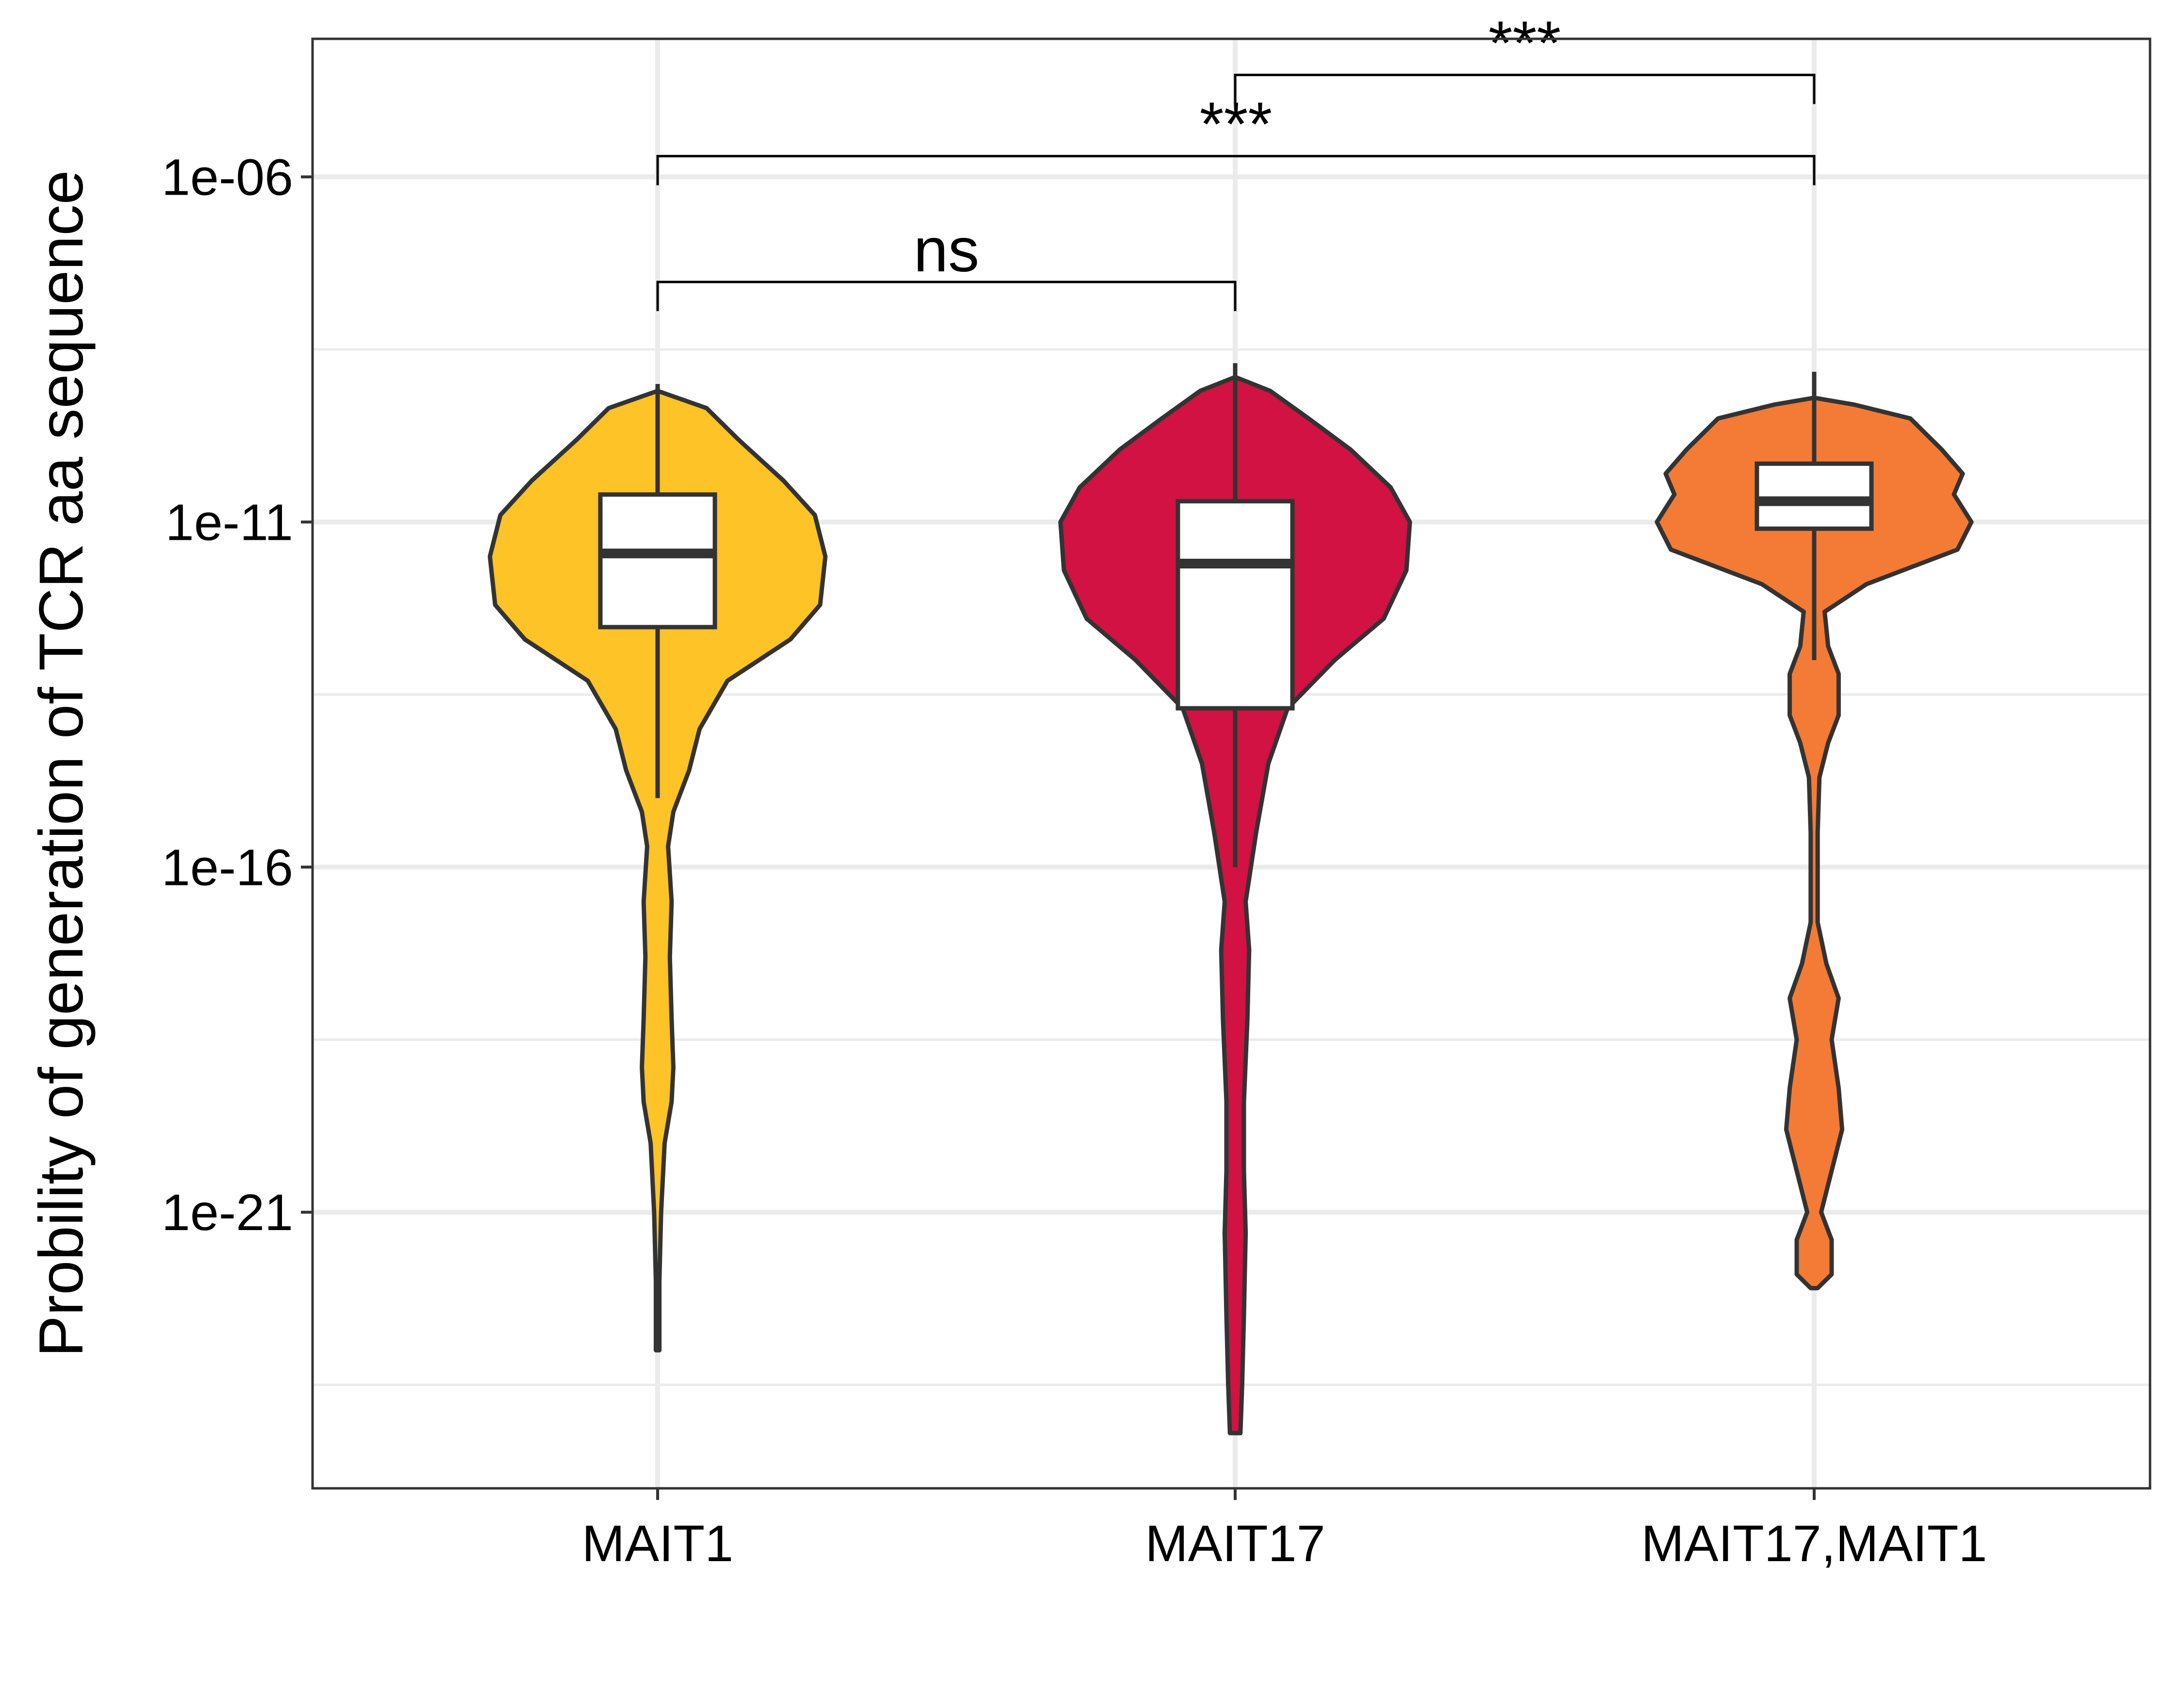 The image size is (2184, 1699). Describe the element at coordinates (1235, 905) in the screenshot. I see `violin-mait17` at that location.